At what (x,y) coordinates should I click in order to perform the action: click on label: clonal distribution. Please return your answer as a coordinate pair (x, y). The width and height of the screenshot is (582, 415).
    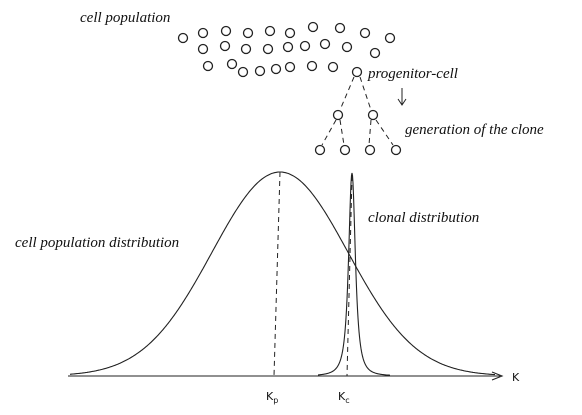
    Looking at the image, I should click on (423, 218).